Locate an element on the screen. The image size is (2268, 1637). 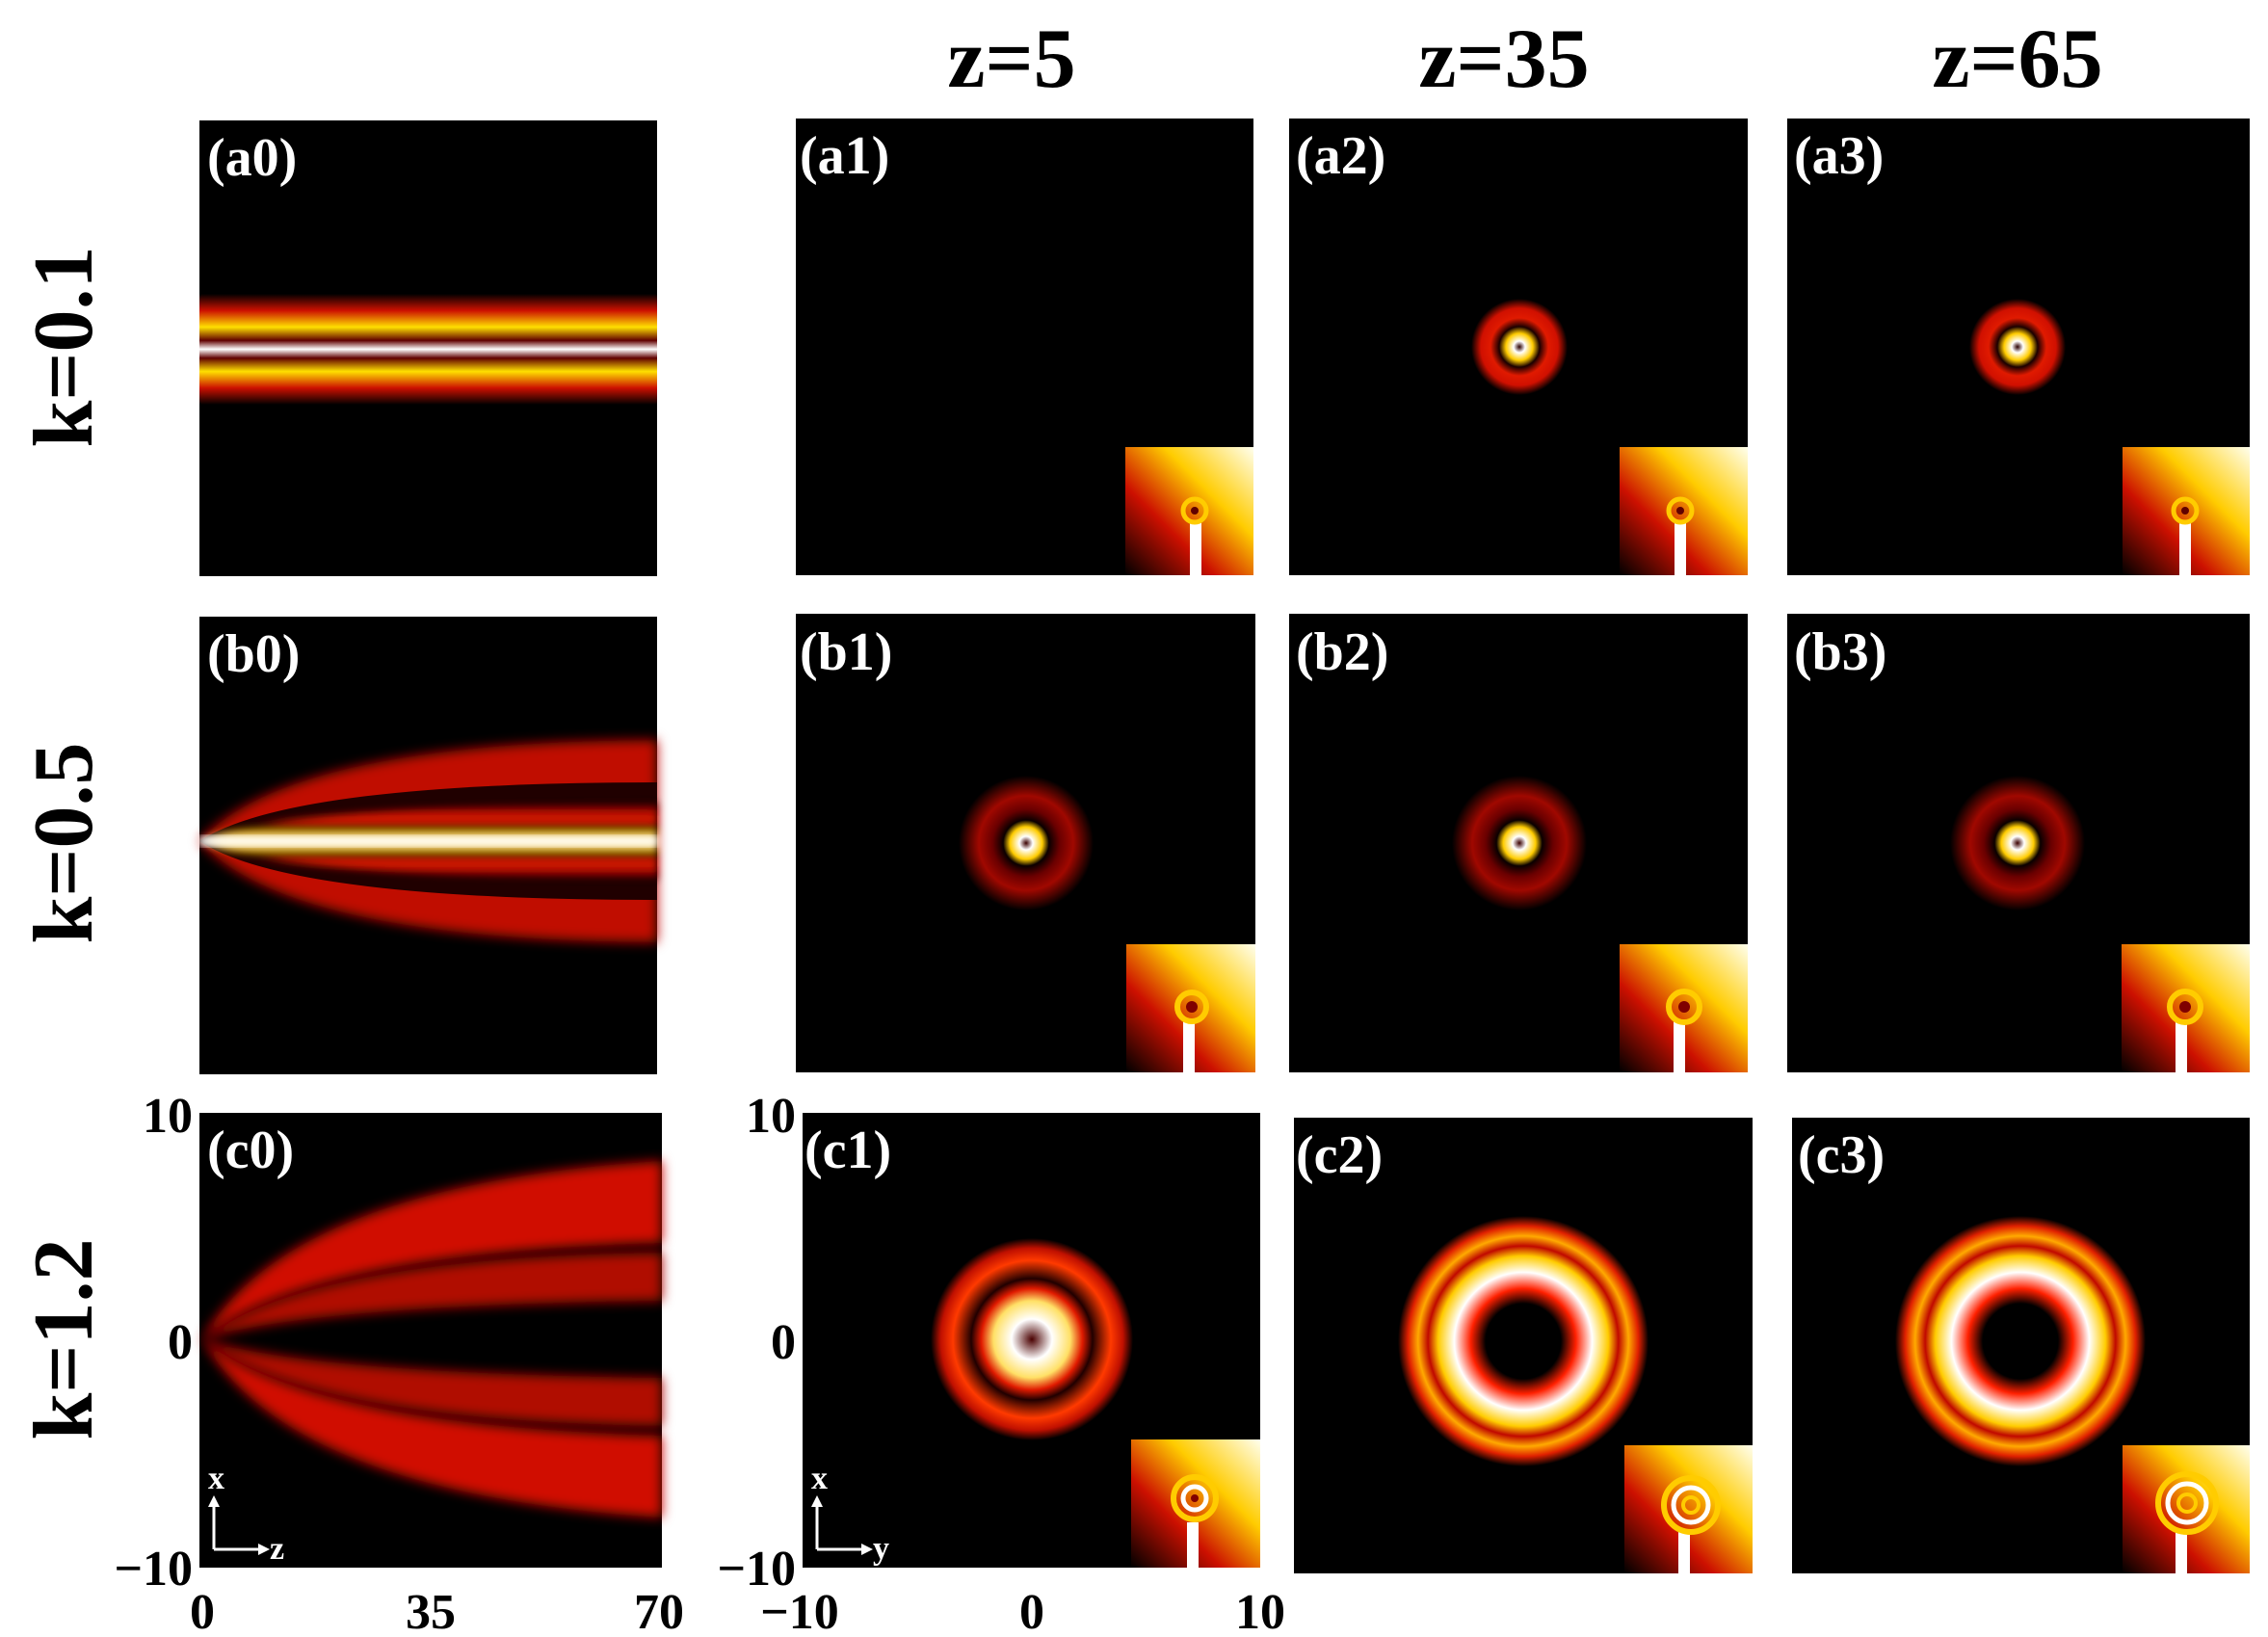
panel-c0: x z (c0) is located at coordinates (430, 1340).